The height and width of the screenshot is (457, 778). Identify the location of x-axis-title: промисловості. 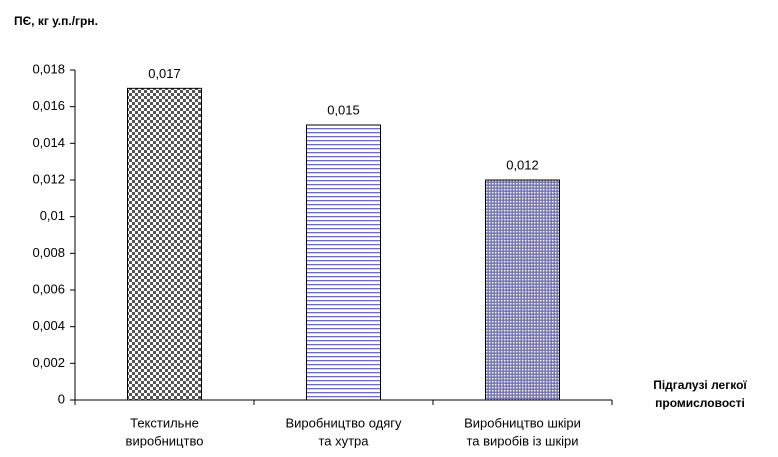
(700, 403).